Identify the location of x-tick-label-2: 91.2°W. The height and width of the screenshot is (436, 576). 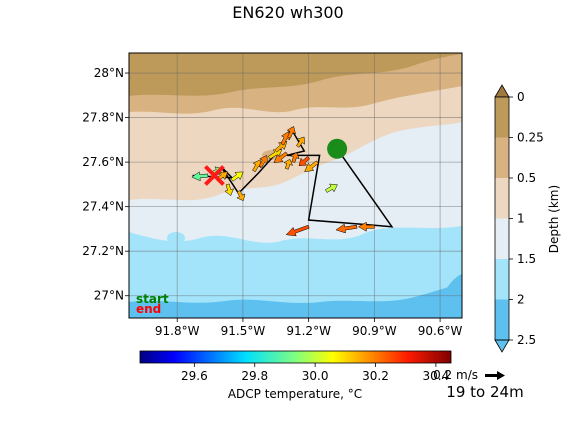
(308, 331).